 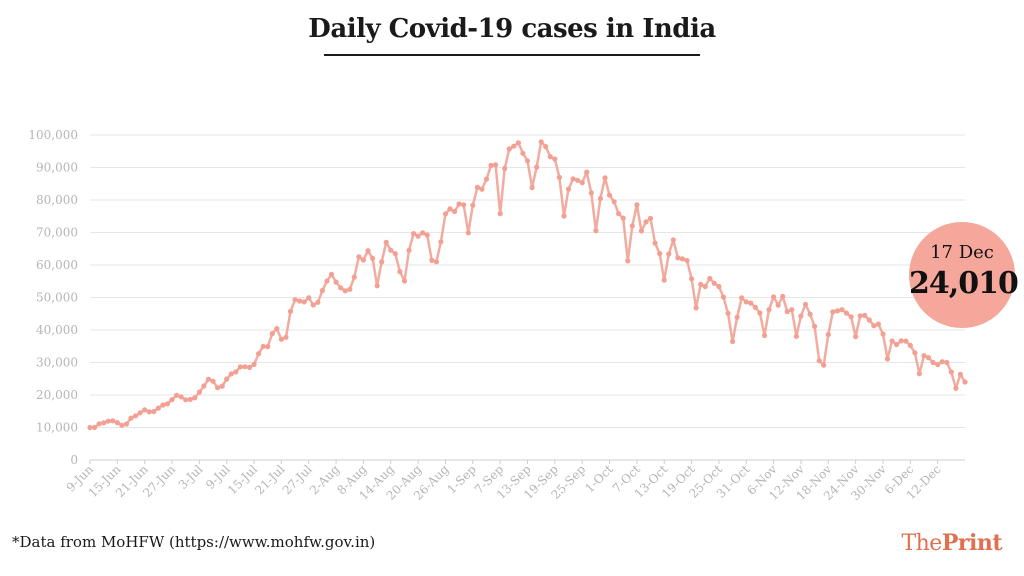 What do you see at coordinates (512, 29) in the screenshot?
I see `chart-title: Daily Covid-19 cases in India` at bounding box center [512, 29].